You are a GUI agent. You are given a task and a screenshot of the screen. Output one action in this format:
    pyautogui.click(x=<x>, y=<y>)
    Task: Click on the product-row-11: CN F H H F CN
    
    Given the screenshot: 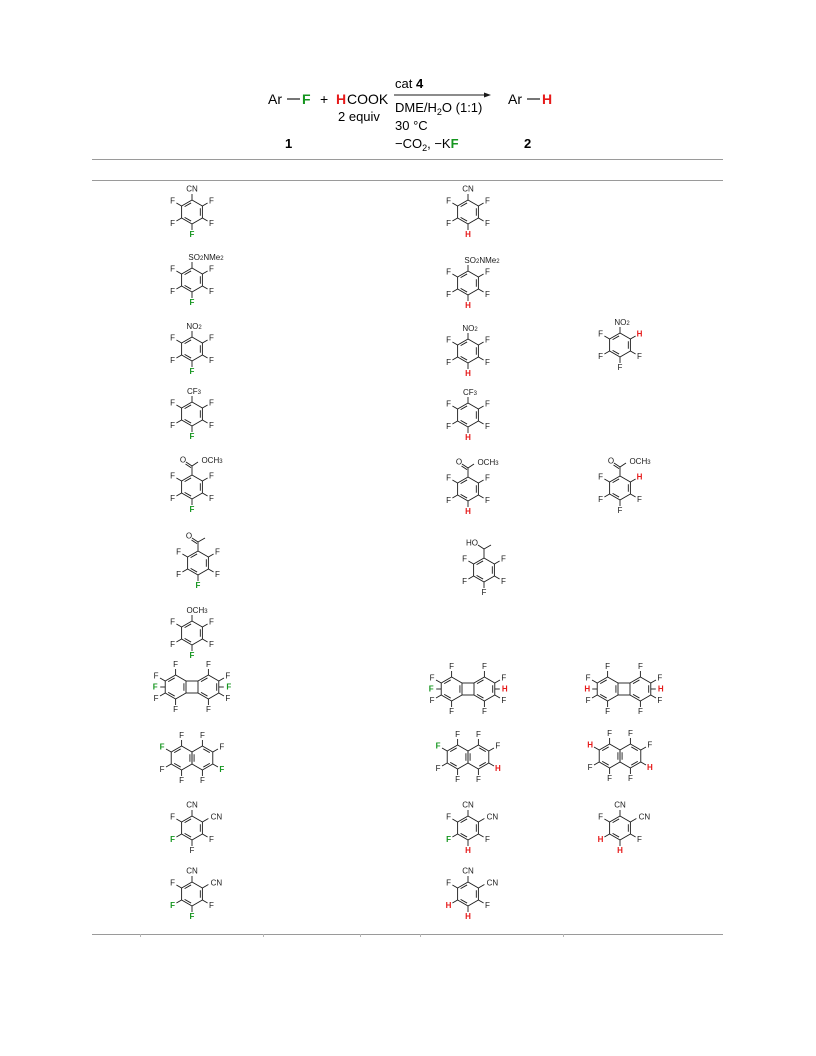 What is the action you would take?
    pyautogui.click(x=472, y=894)
    